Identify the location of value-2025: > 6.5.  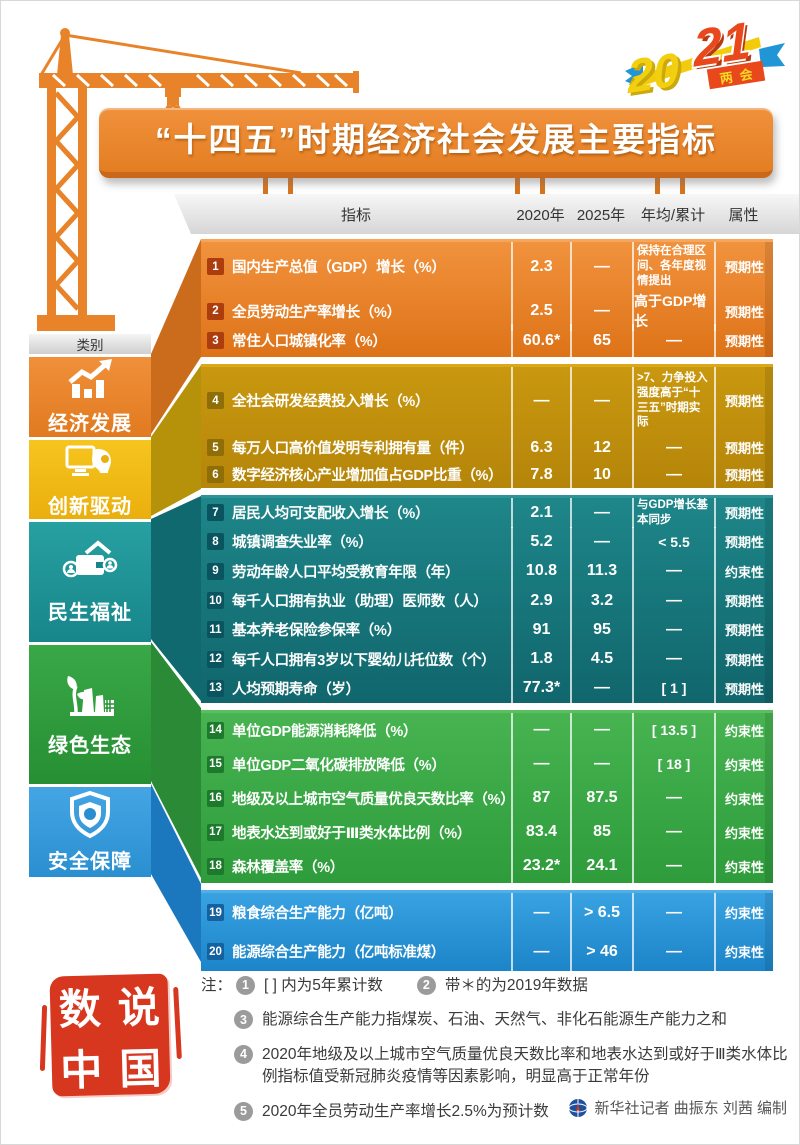
(602, 912).